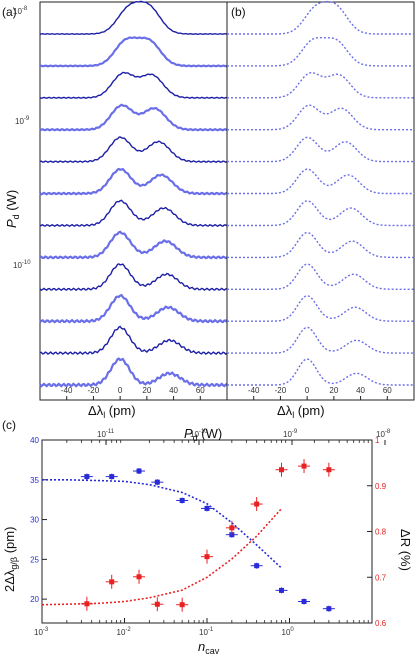 This screenshot has width=415, height=655. Describe the element at coordinates (381, 532) in the screenshot. I see `right-tick-label: 0.8` at that location.